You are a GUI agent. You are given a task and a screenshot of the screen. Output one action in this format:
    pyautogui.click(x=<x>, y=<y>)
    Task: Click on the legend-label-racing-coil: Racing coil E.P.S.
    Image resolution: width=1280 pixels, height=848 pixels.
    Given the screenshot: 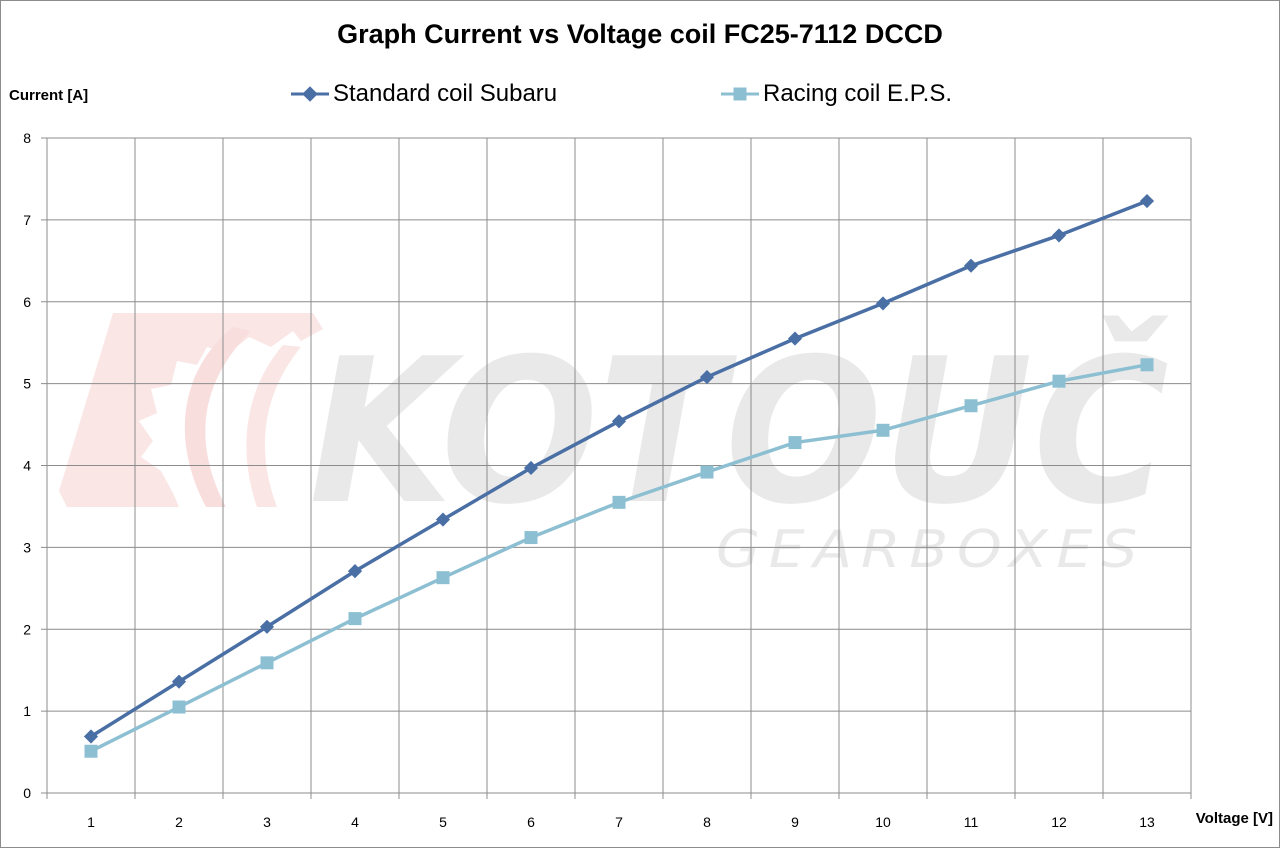 What is the action you would take?
    pyautogui.click(x=857, y=93)
    